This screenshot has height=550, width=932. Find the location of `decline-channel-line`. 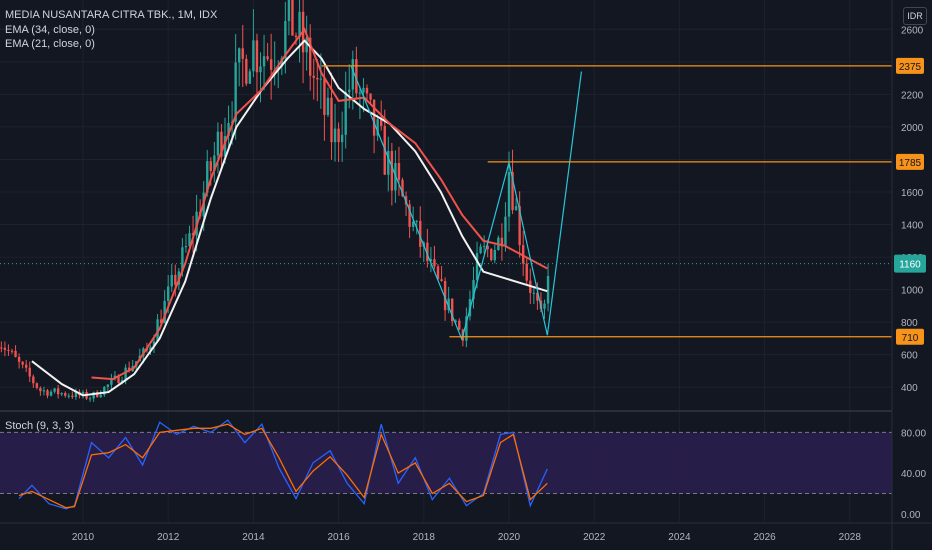

decline-channel-line is located at coordinates (406, 203).